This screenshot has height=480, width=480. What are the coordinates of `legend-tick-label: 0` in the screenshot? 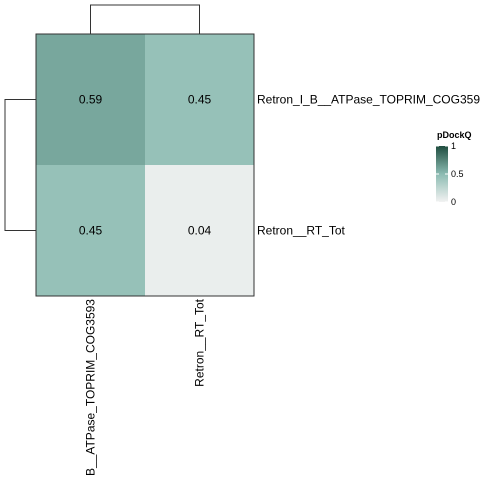 It's located at (453, 202).